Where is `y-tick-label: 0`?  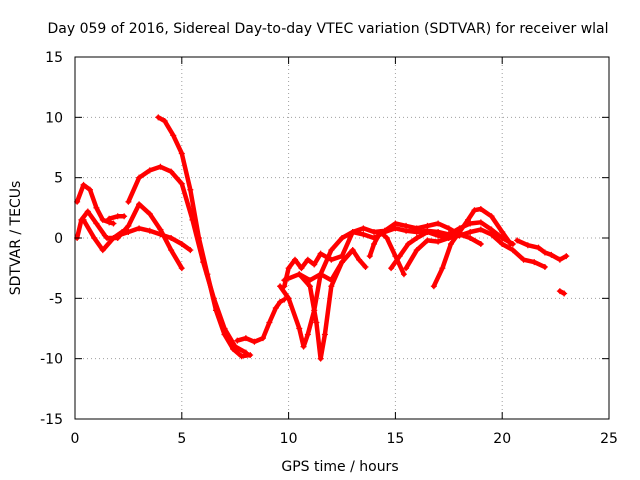
y-tick-label: 0 is located at coordinates (58, 239).